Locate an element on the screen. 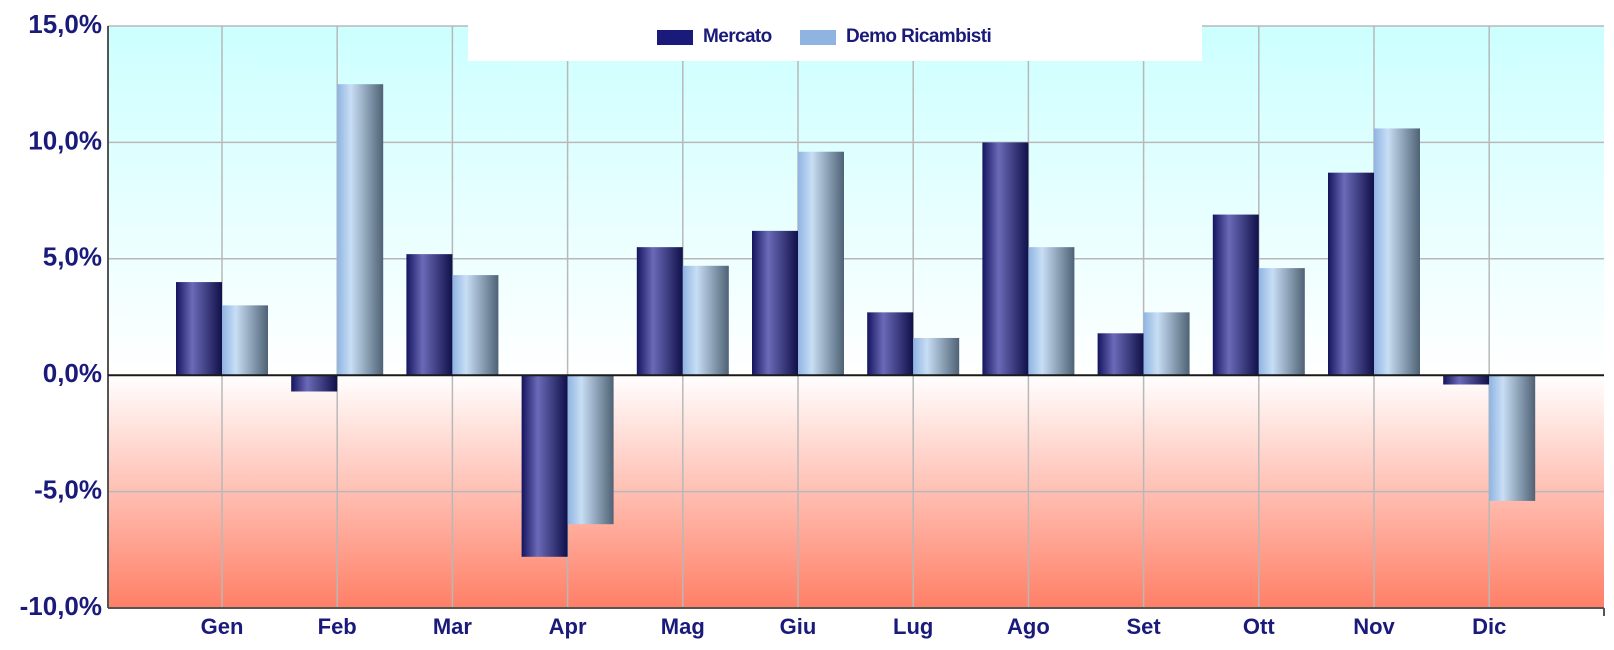 The image size is (1614, 650). bar-mercato-giu is located at coordinates (775, 303).